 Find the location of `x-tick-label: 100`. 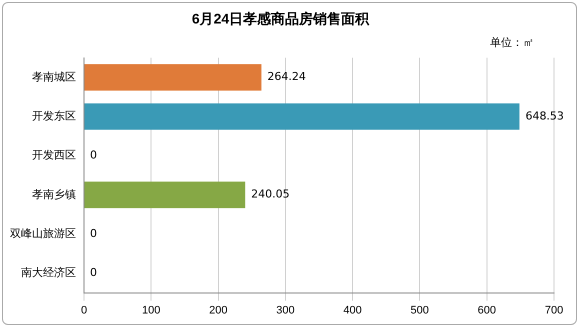

x-tick-label: 100 is located at coordinates (151, 310).